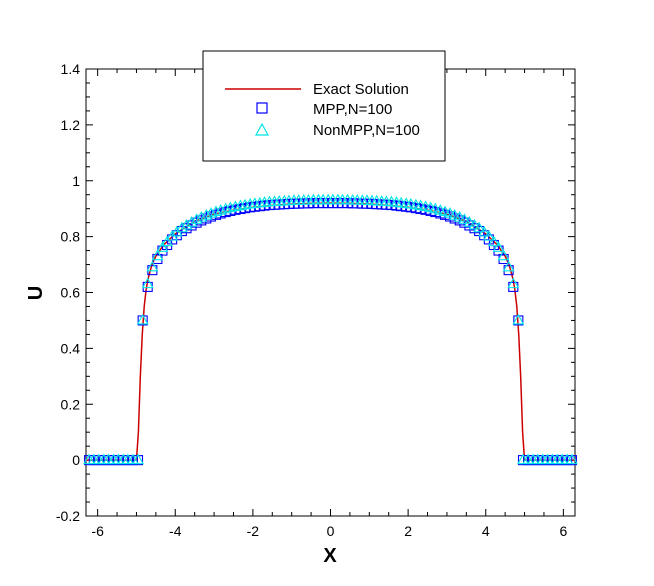  What do you see at coordinates (330, 556) in the screenshot?
I see `x-axis-title: X` at bounding box center [330, 556].